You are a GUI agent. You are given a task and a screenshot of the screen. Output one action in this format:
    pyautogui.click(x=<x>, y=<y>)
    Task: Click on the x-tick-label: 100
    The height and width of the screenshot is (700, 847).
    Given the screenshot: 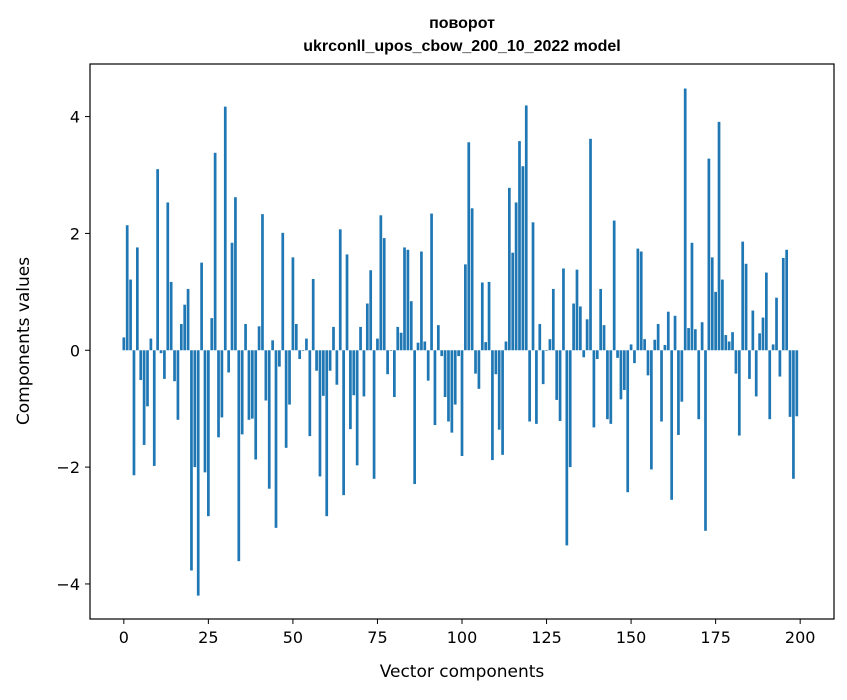 What is the action you would take?
    pyautogui.click(x=462, y=637)
    